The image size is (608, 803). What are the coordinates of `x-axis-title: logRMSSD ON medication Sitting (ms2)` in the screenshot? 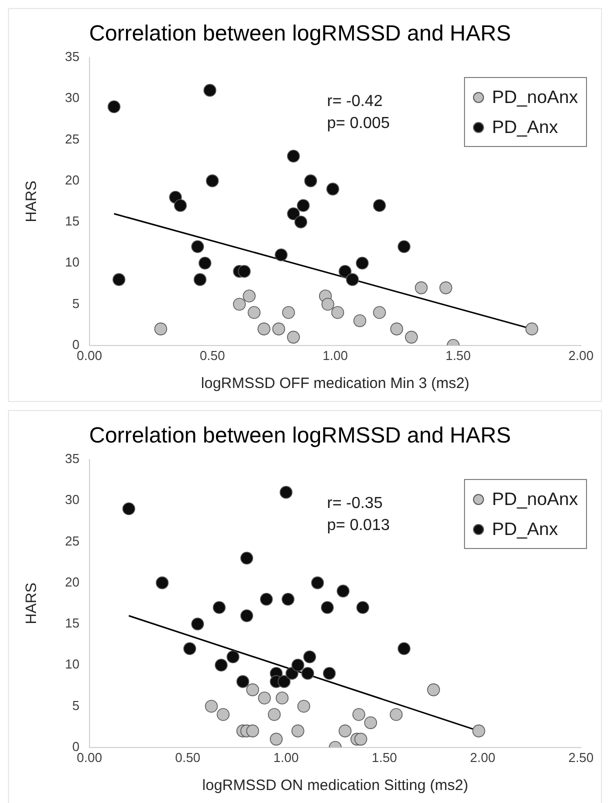 It's located at (335, 785).